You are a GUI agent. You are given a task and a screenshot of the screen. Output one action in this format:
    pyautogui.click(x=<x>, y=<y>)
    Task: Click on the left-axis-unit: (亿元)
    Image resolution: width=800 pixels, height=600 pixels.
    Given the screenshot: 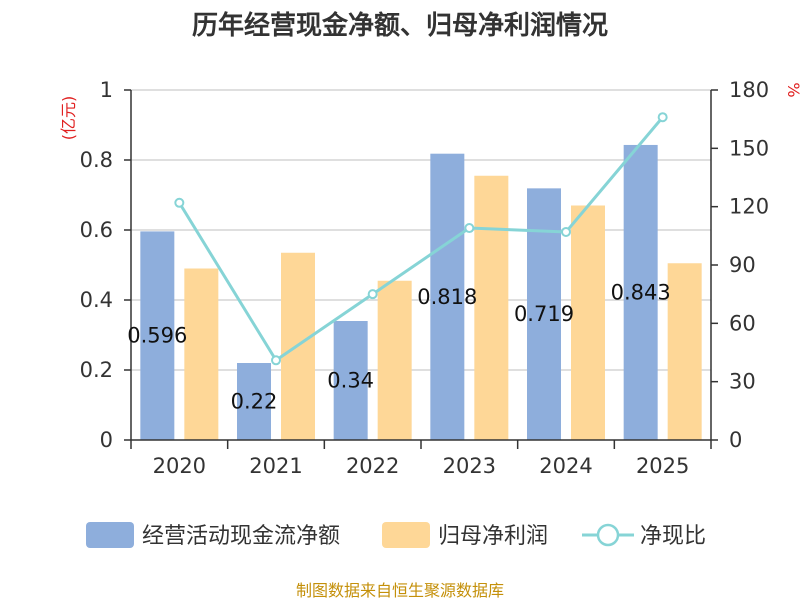 What is the action you would take?
    pyautogui.click(x=68, y=118)
    